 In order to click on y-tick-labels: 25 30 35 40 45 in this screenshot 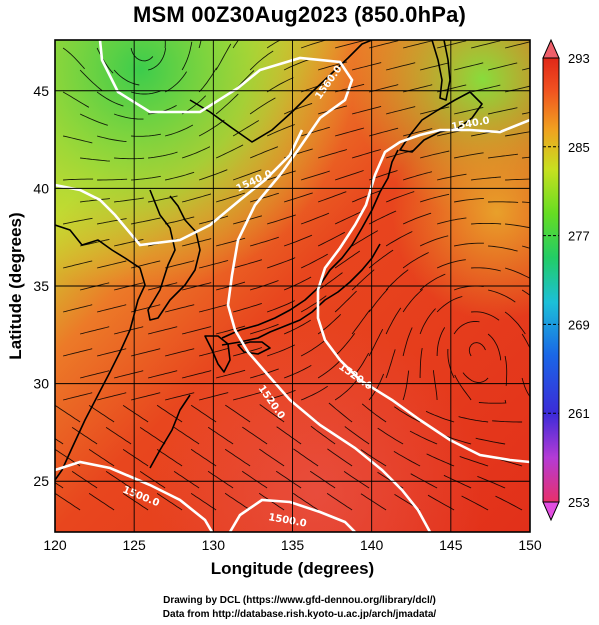, I will do `click(41, 286)`.